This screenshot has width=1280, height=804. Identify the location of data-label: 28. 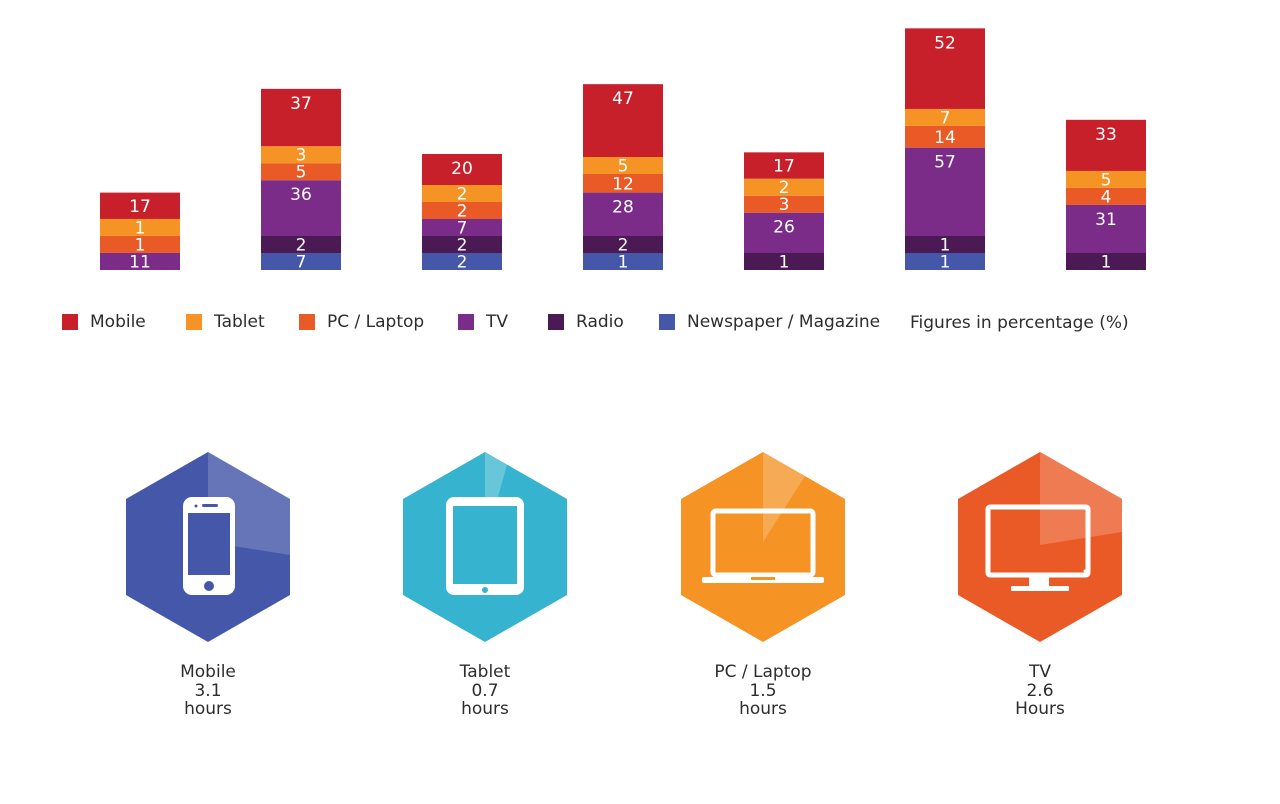
(623, 208).